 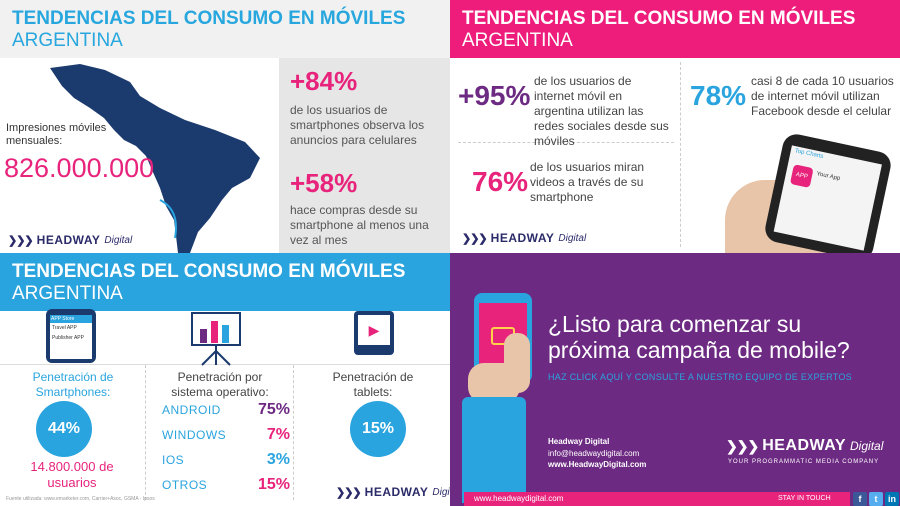 What do you see at coordinates (699, 350) in the screenshot?
I see `cta-headline-line2: próxima campaña de mobile?` at bounding box center [699, 350].